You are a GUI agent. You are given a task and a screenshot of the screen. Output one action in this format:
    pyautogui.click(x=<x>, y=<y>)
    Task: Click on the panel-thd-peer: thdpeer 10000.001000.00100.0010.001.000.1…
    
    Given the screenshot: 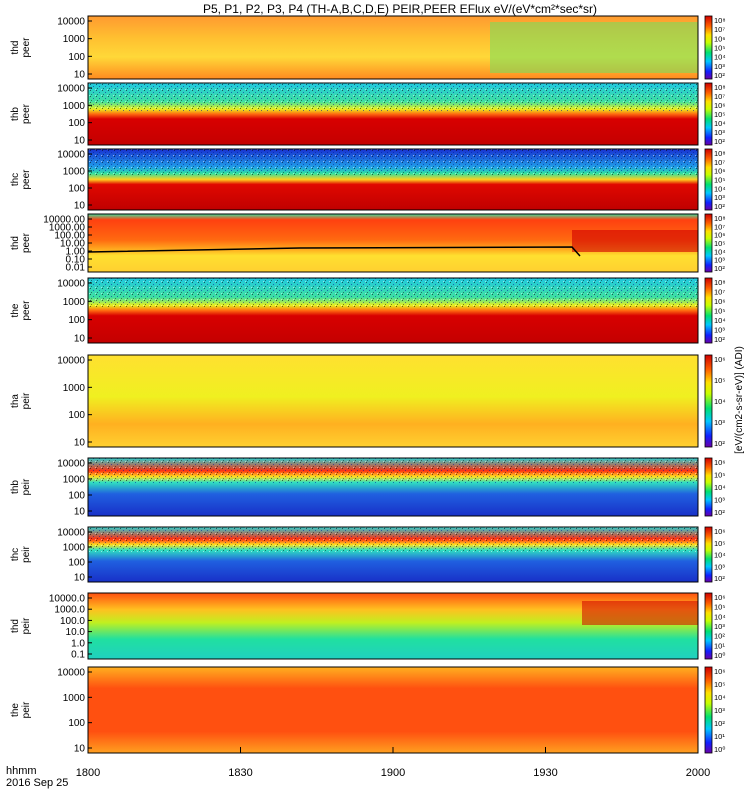 What is the action you would take?
    pyautogui.click(x=368, y=243)
    